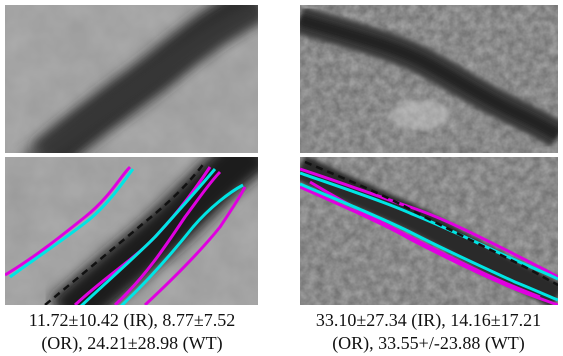 This screenshot has width=563, height=356. Describe the element at coordinates (428, 343) in the screenshot. I see `caption-right-line2: (OR), 33.55+/-23.88 (WT)` at that location.